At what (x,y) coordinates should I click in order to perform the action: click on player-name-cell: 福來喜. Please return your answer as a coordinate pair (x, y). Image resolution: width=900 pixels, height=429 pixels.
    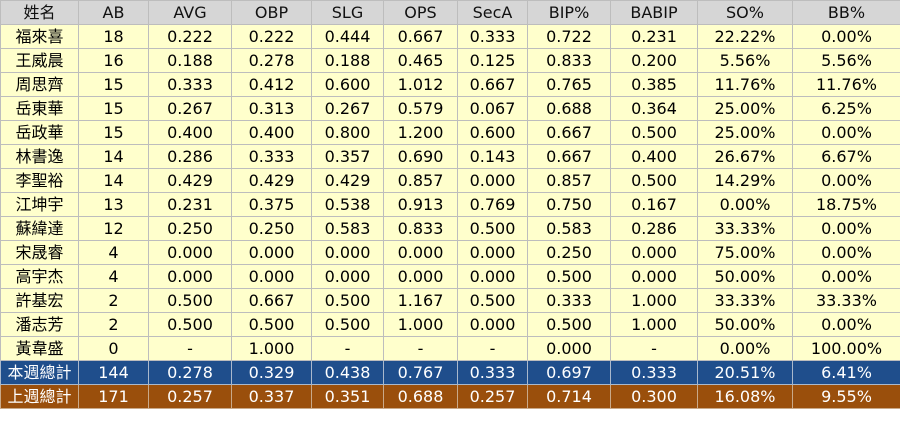
    Looking at the image, I should click on (39, 36).